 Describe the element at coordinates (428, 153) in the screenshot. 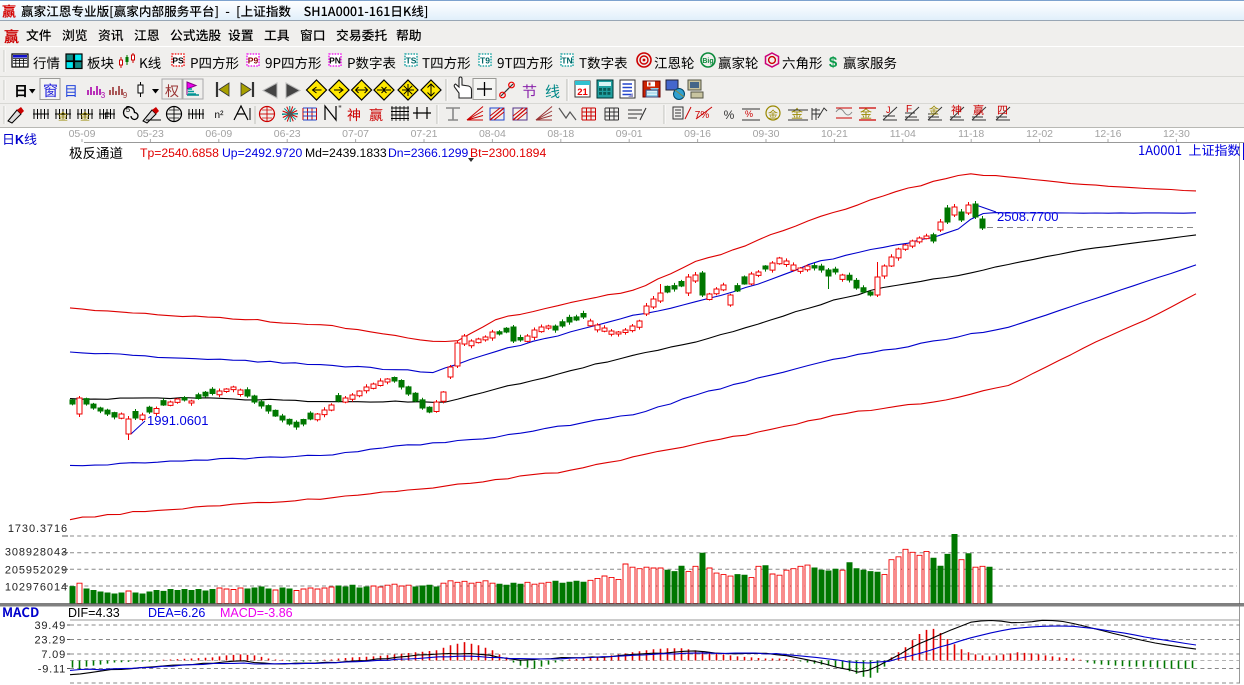

I see `svg-text: Dn=2366.1299` at that location.